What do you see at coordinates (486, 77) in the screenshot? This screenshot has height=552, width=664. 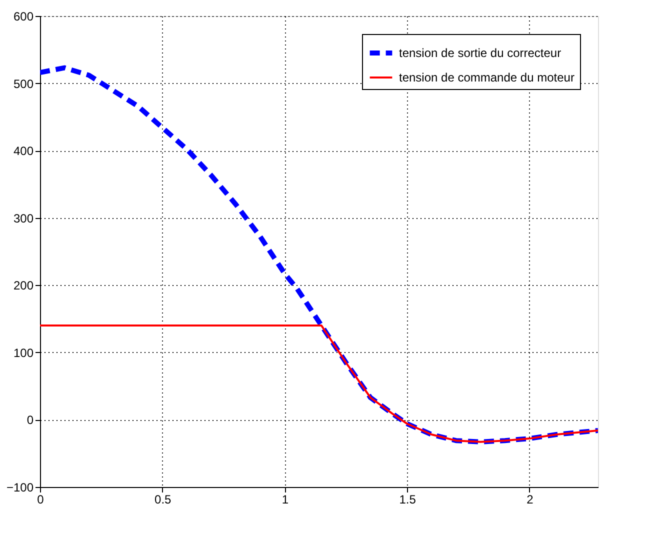 I see `legend-label: tension de commande du moteur` at bounding box center [486, 77].